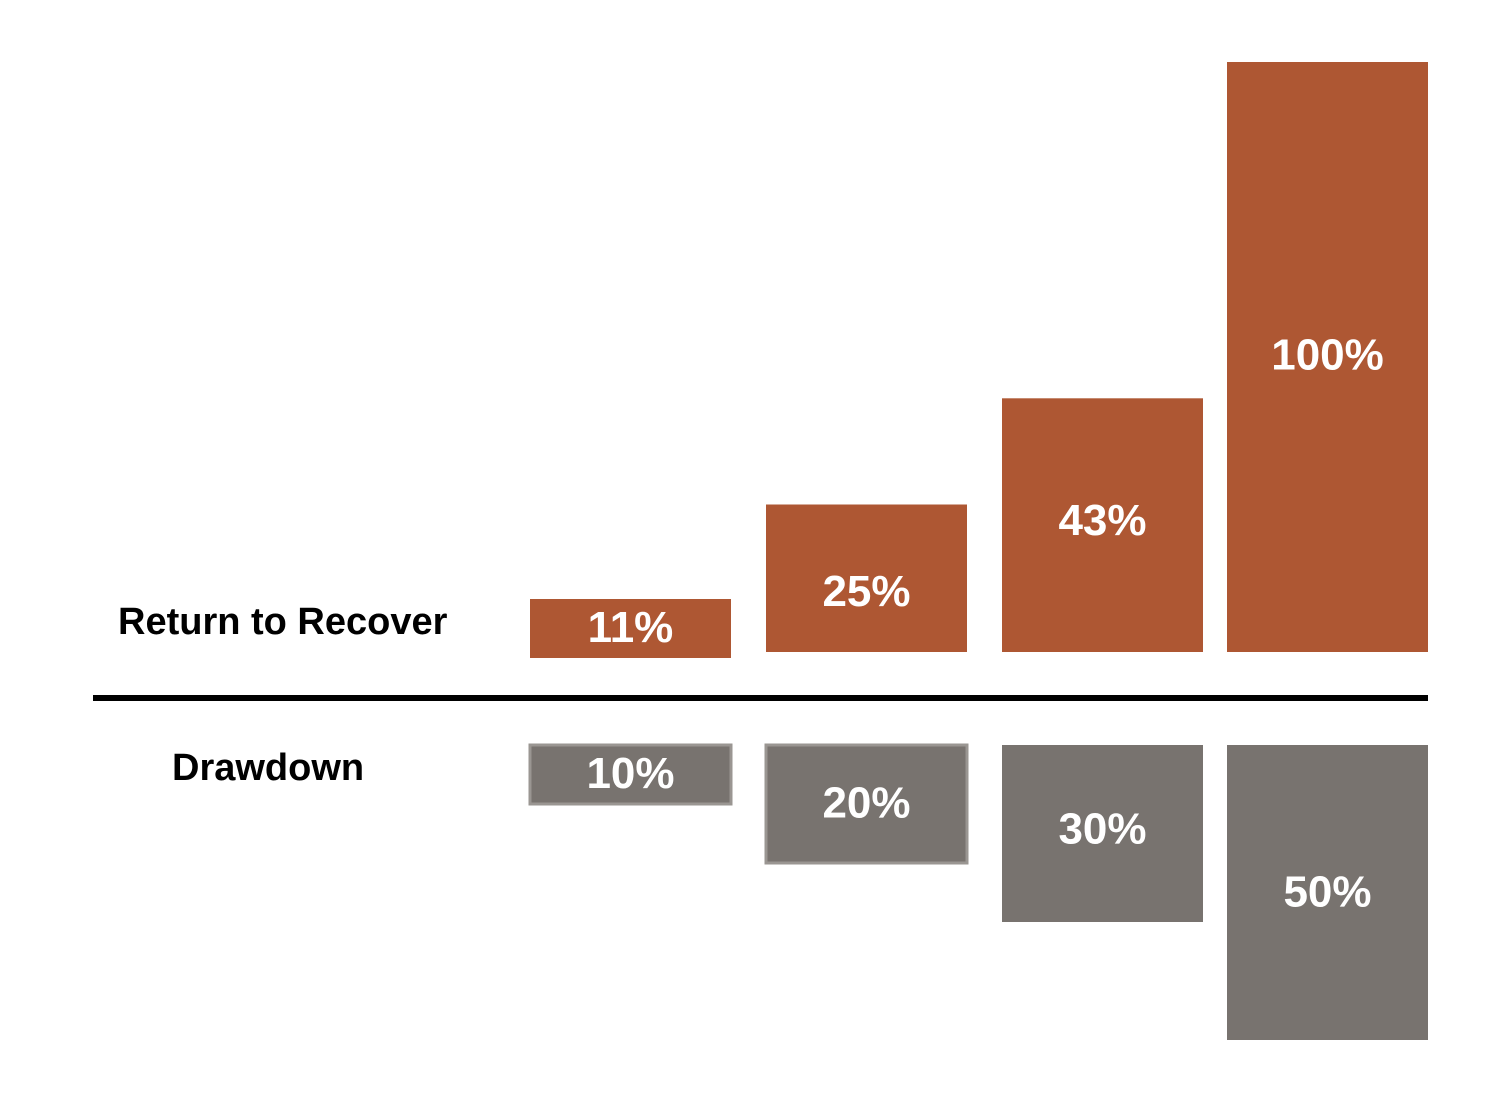  I want to click on return-to-recover-label: Return to Recover, so click(283, 622).